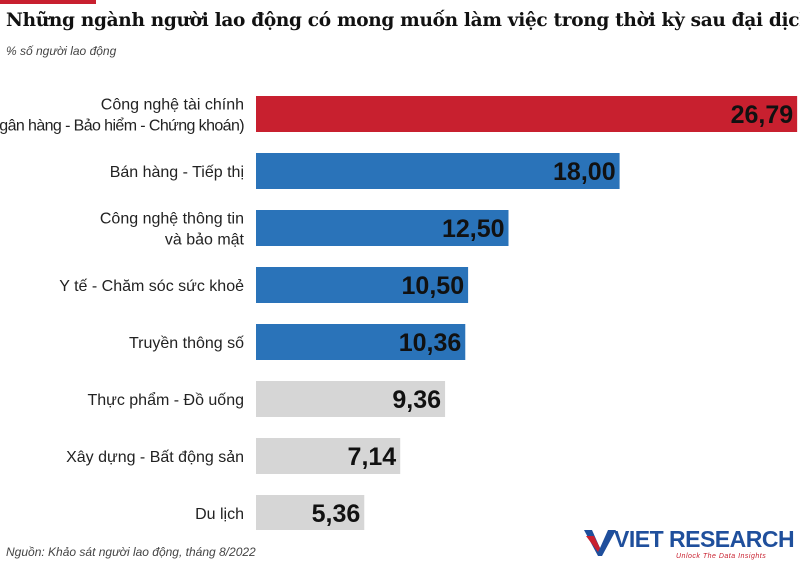  What do you see at coordinates (155, 457) in the screenshot?
I see `category-label: Xây dựng - Bất động sản` at bounding box center [155, 457].